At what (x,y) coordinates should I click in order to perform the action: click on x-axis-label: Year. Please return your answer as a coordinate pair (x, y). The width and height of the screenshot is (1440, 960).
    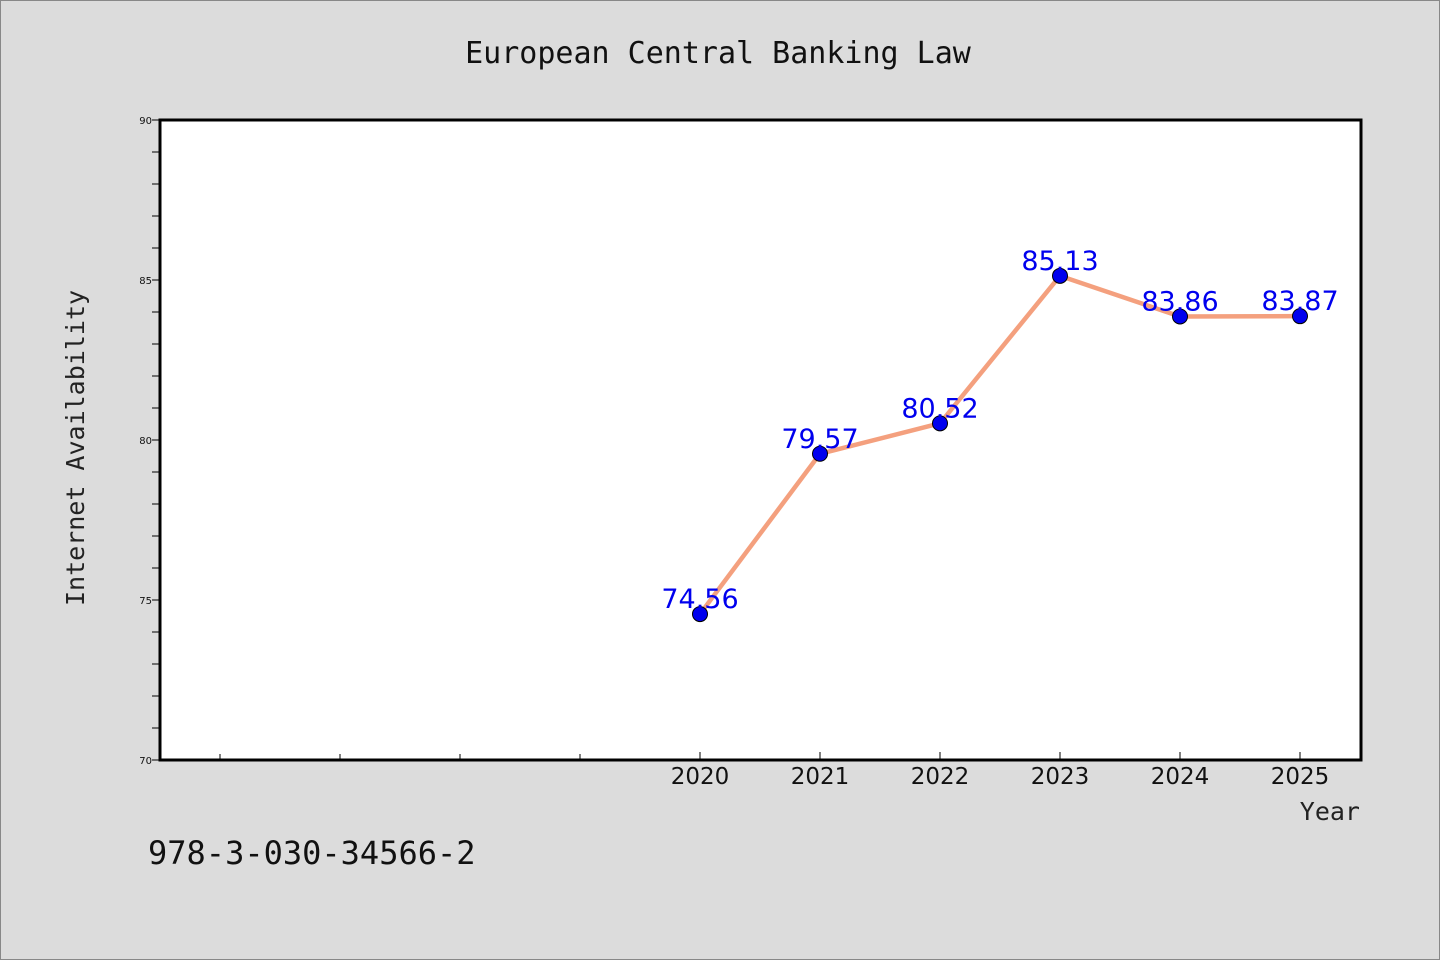
    Looking at the image, I should click on (1330, 811).